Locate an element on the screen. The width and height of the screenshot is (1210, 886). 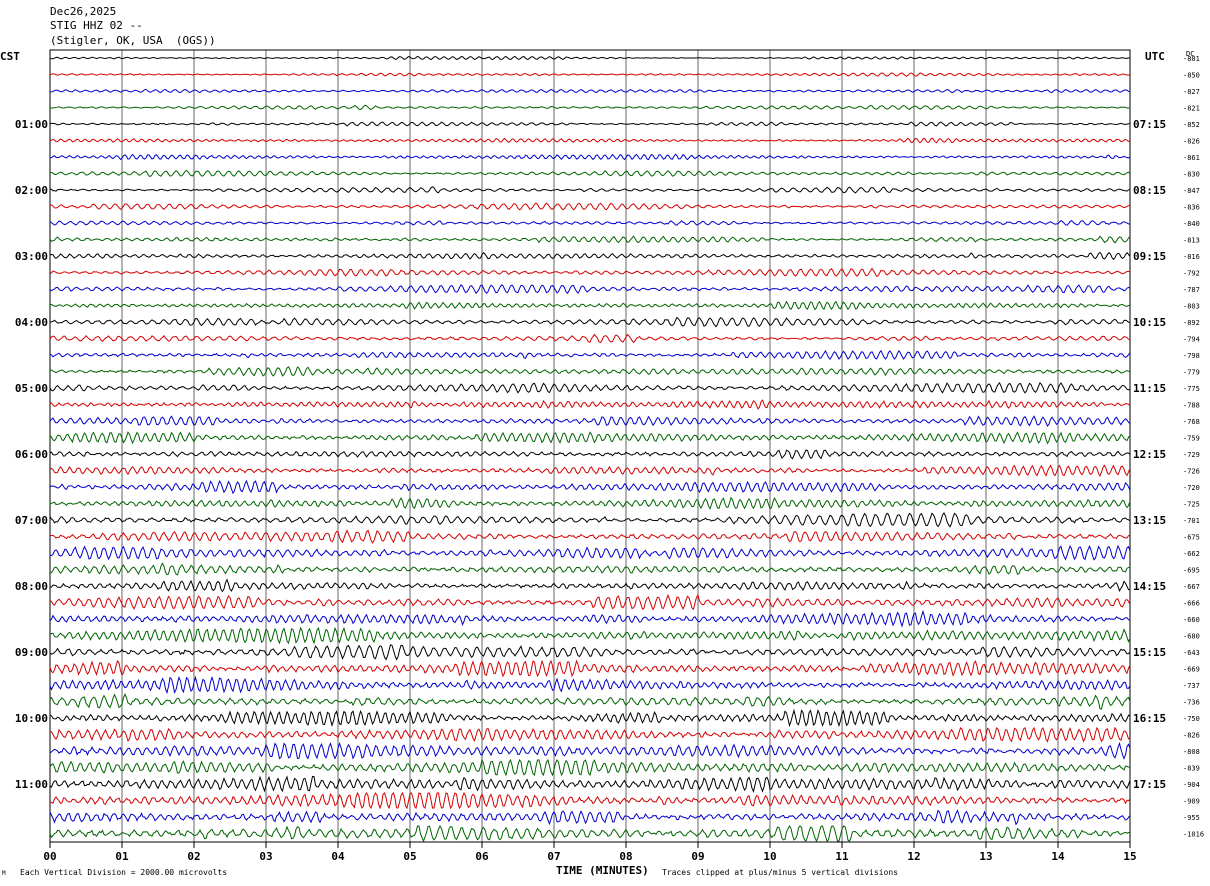
corner-mark: M is located at coordinates (4, 873).